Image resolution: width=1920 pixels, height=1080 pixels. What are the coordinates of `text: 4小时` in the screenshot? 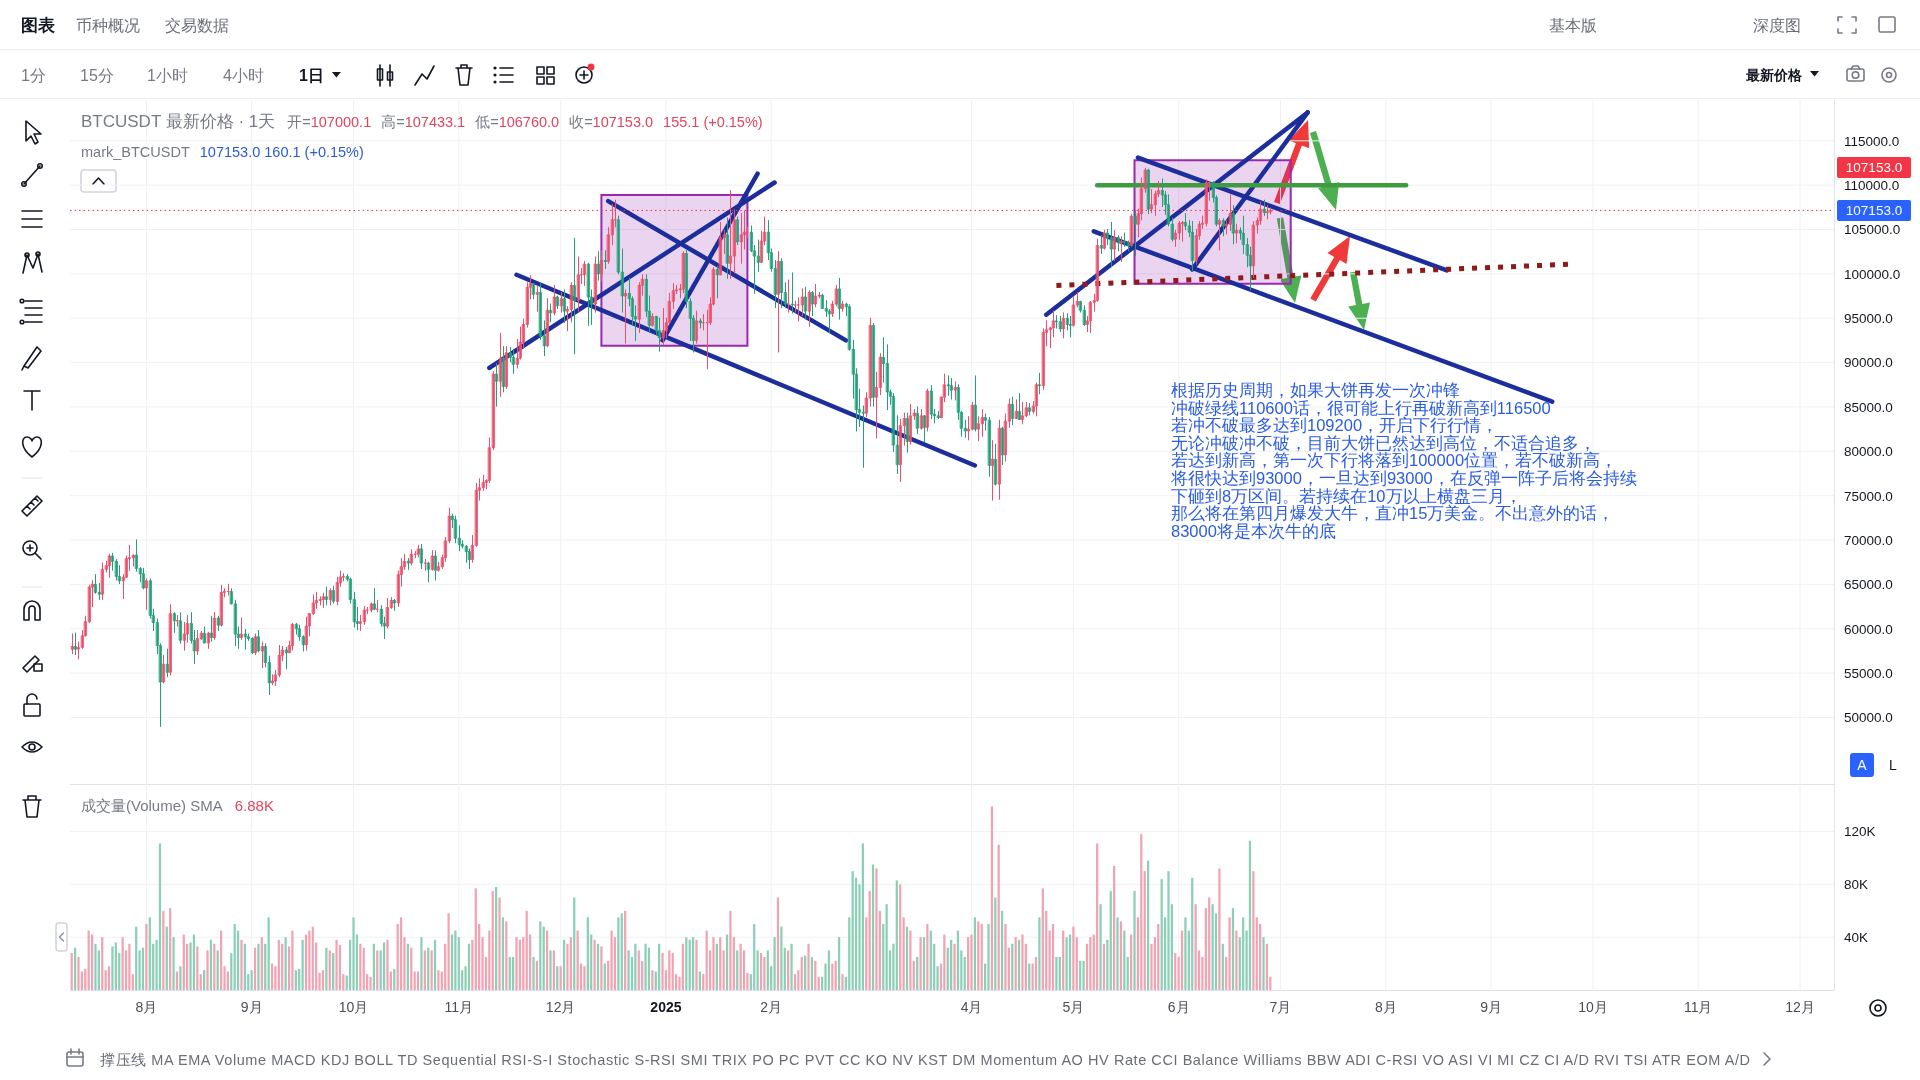 It's located at (243, 75).